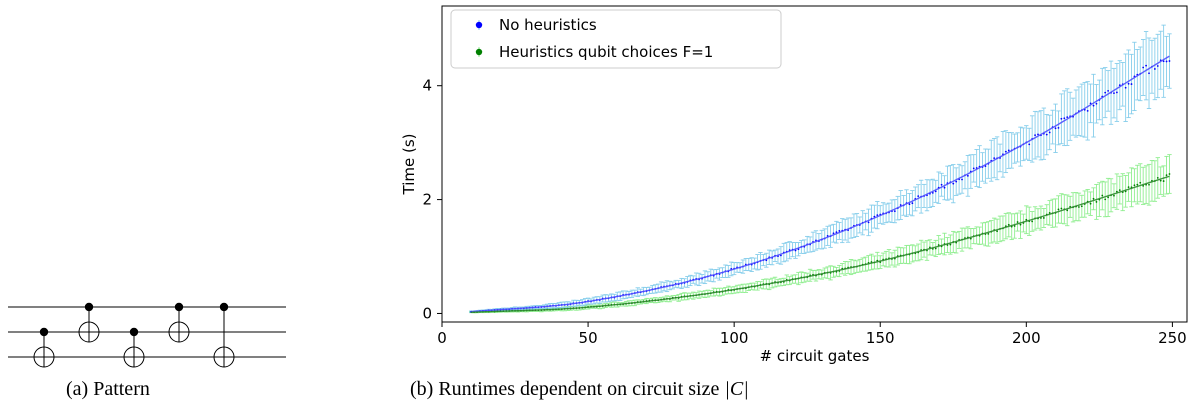 The height and width of the screenshot is (413, 1193). What do you see at coordinates (442, 338) in the screenshot?
I see `x-tick-label: 0` at bounding box center [442, 338].